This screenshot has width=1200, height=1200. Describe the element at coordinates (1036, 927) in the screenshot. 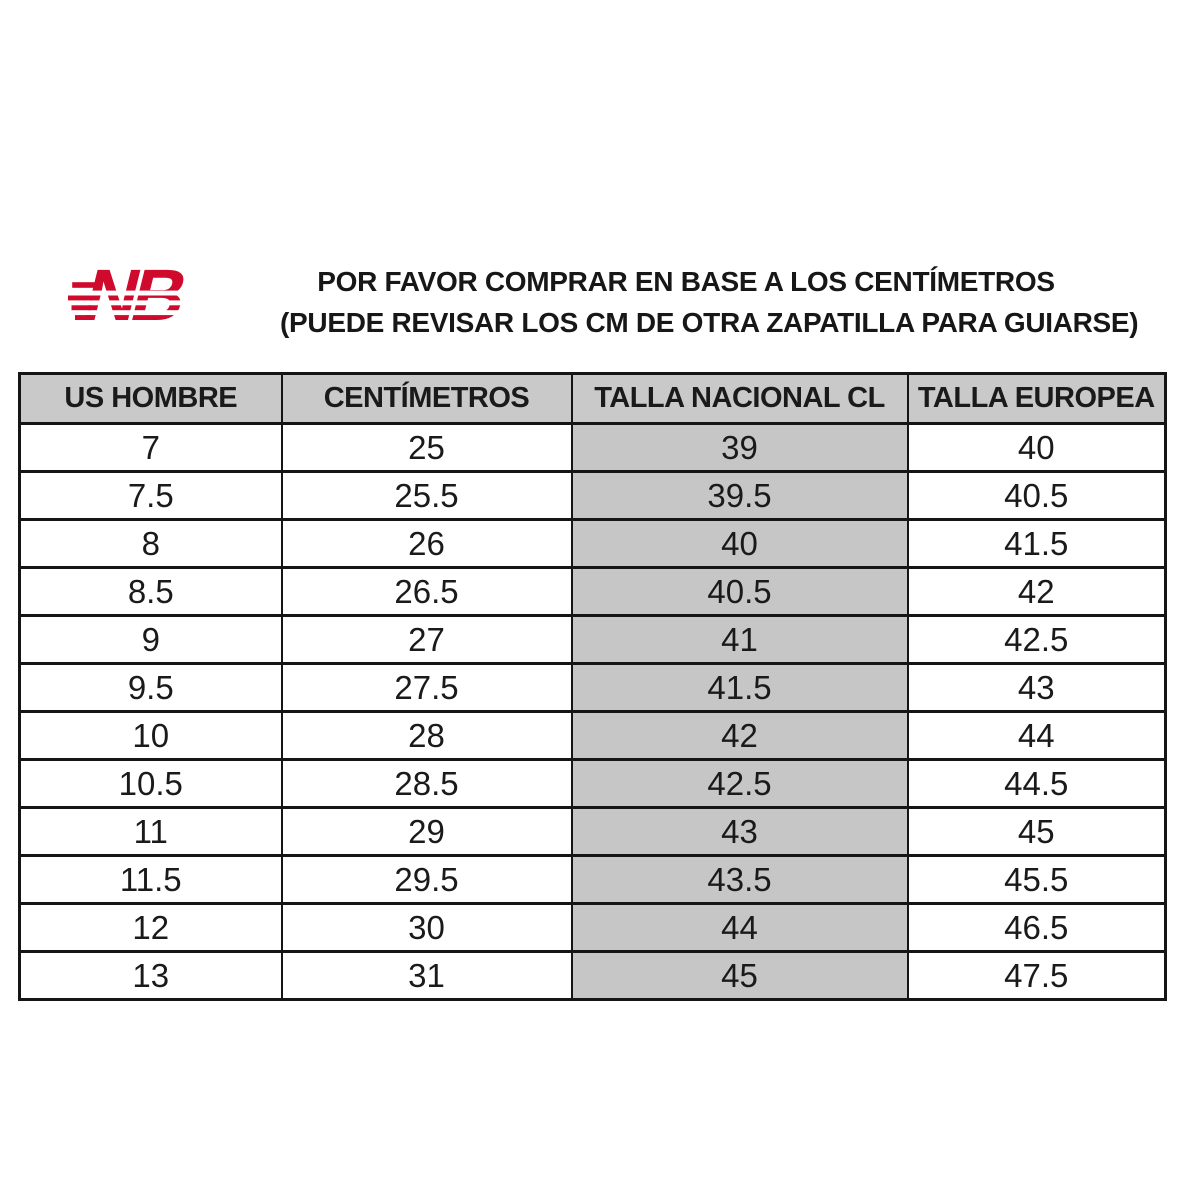

I see `table-cell: 46.5` at that location.